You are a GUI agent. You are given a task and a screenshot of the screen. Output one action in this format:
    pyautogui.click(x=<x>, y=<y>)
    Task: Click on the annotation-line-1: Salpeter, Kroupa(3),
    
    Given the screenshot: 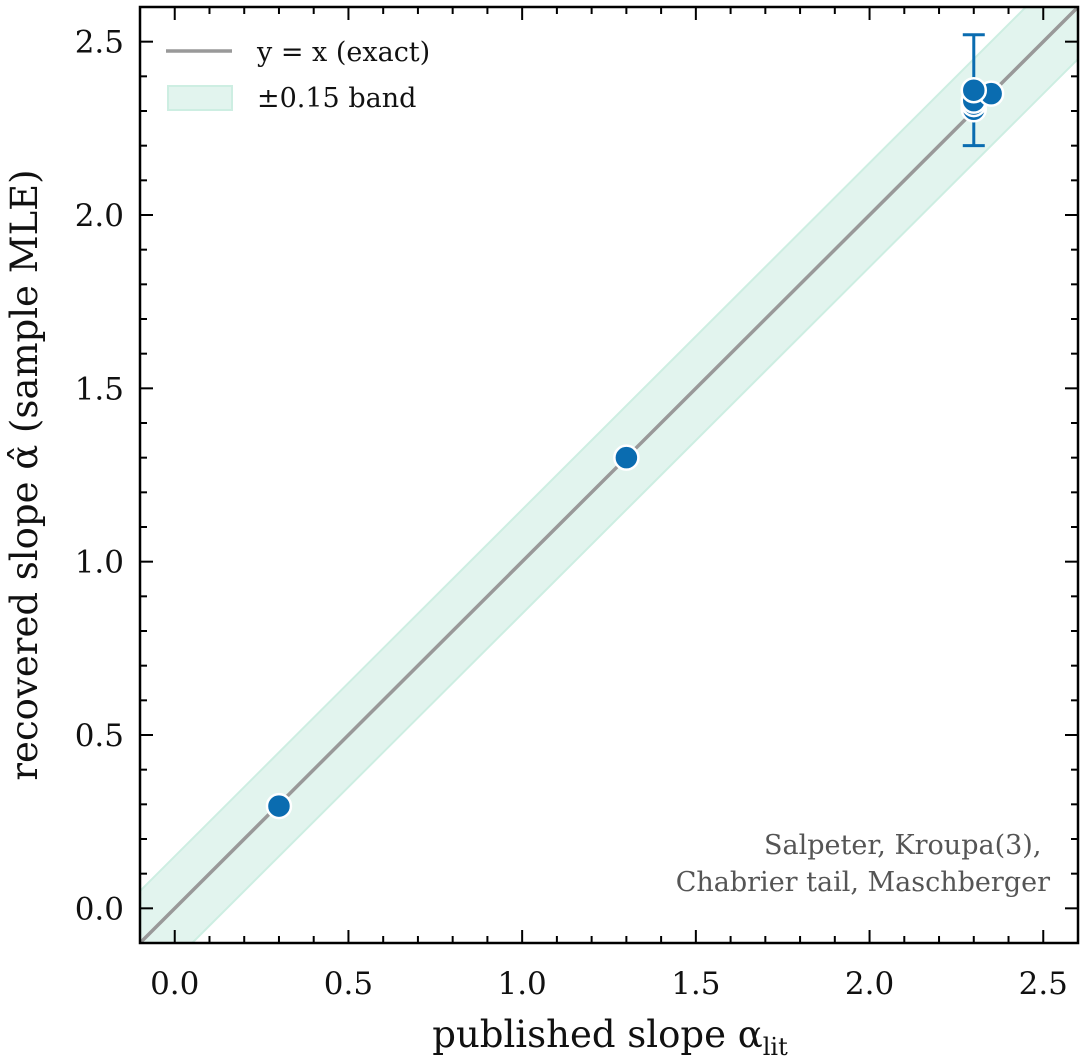 What is the action you would take?
    pyautogui.click(x=902, y=845)
    